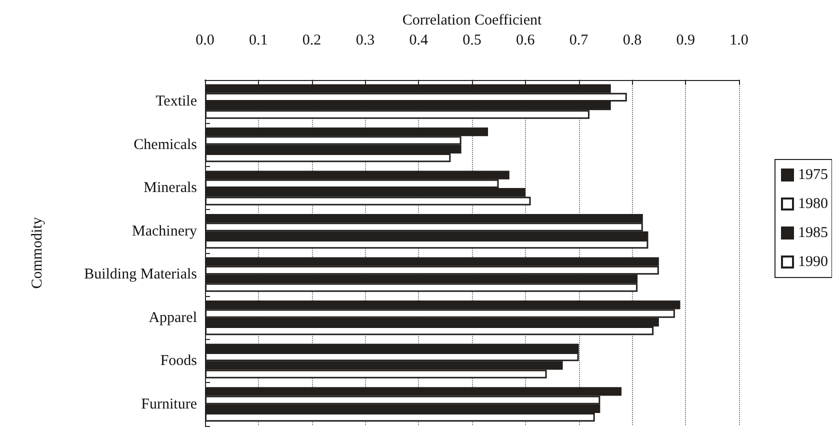 This screenshot has height=437, width=840. What do you see at coordinates (38, 252) in the screenshot?
I see `y-axis-title: Commodity` at bounding box center [38, 252].